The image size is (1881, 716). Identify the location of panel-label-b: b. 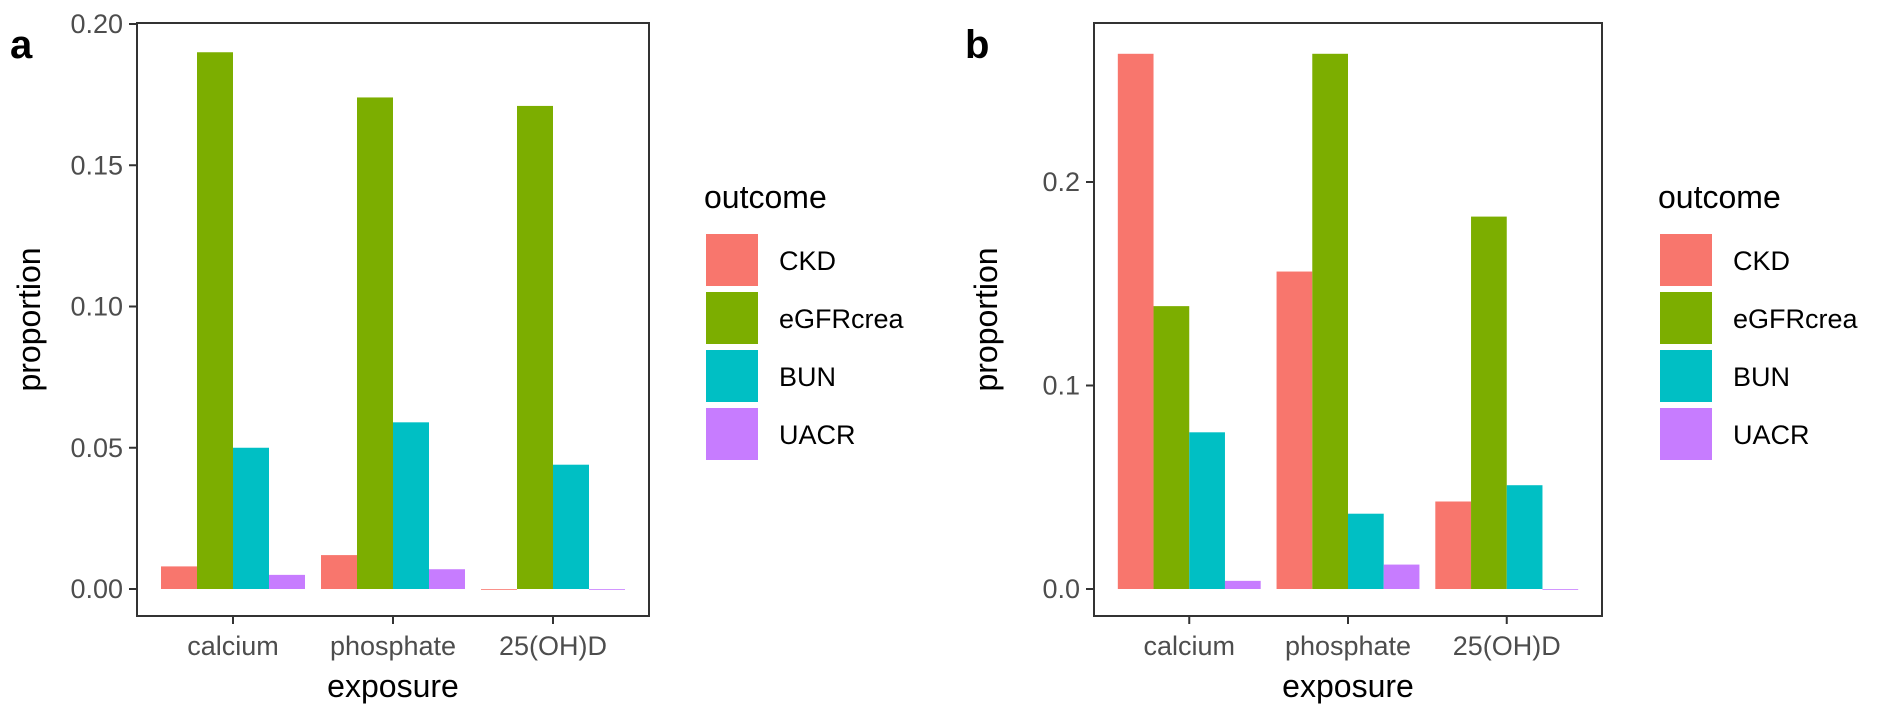
(977, 45).